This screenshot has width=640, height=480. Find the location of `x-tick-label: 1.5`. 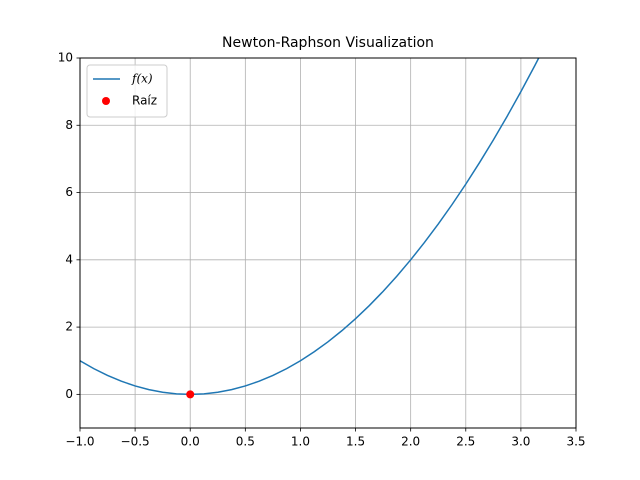

x-tick-label: 1.5 is located at coordinates (355, 442).